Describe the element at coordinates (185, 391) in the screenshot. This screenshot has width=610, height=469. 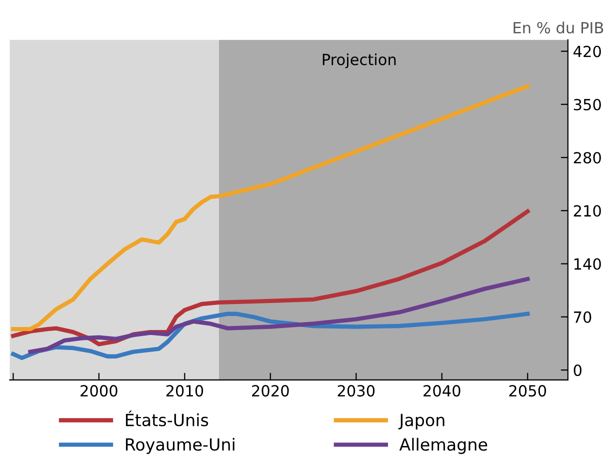
I see `x-tick-label: 2010` at that location.